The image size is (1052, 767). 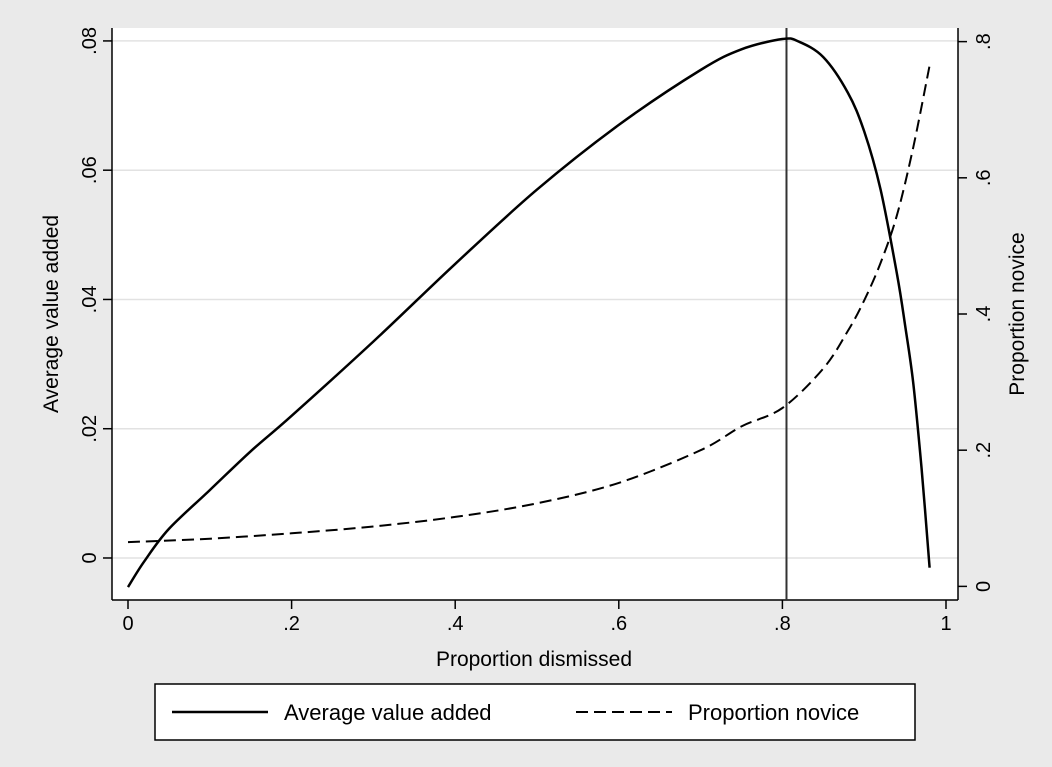 I want to click on y-right-axis-ticks: 0 .2 .4 .6 .8, so click(x=976, y=312).